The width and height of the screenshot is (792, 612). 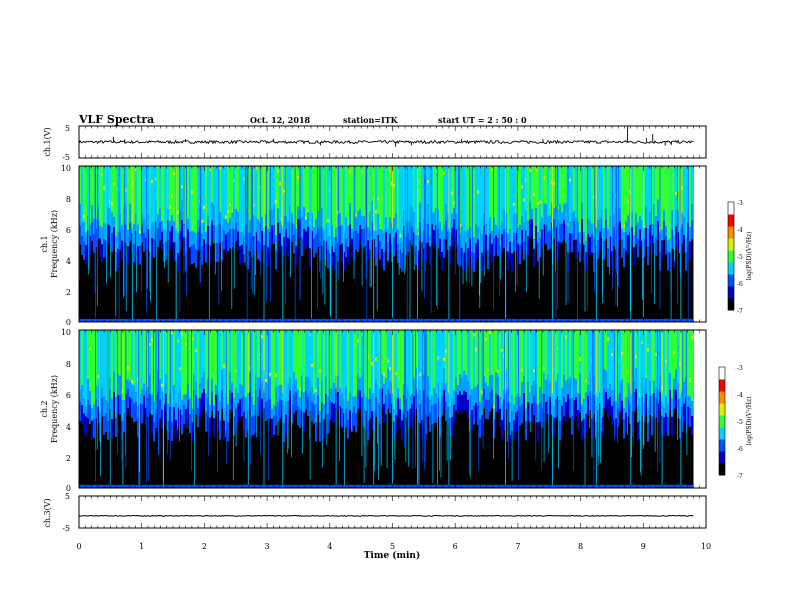 I want to click on ch1-cbar-tick-m7: -7, so click(x=740, y=311).